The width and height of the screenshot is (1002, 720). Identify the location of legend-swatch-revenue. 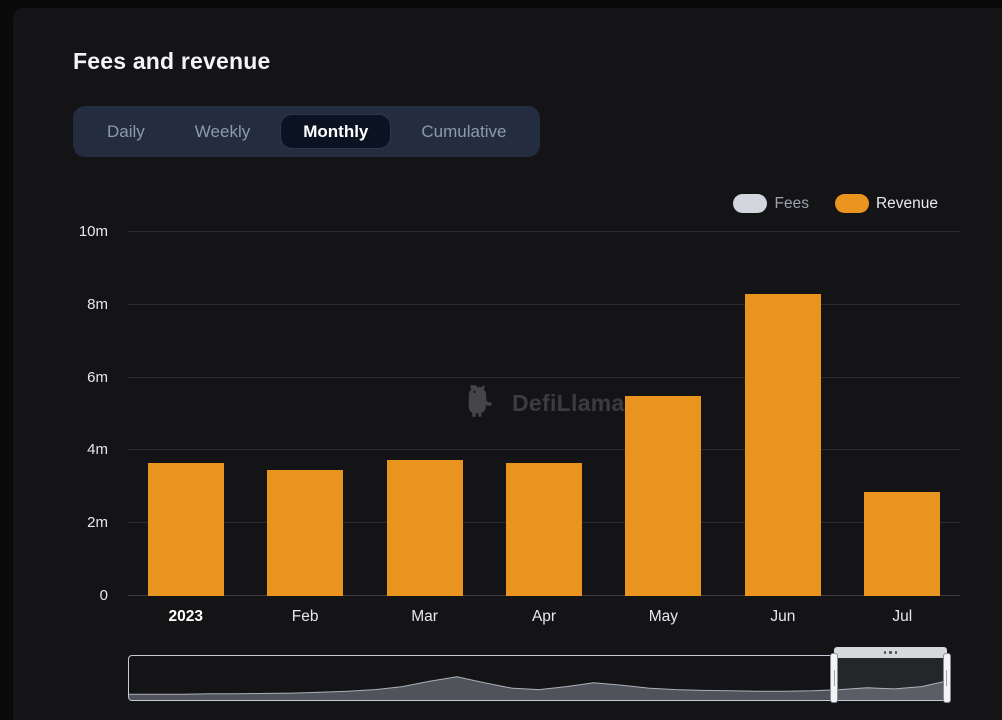
(851, 203).